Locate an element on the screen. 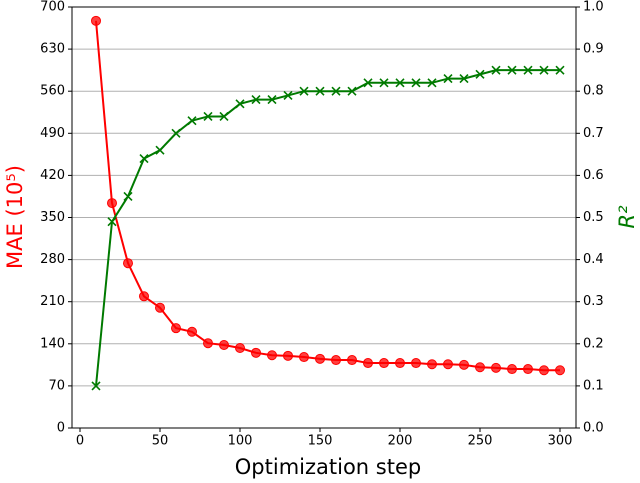 The image size is (640, 483). y-tick-label: 490 is located at coordinates (52, 133).